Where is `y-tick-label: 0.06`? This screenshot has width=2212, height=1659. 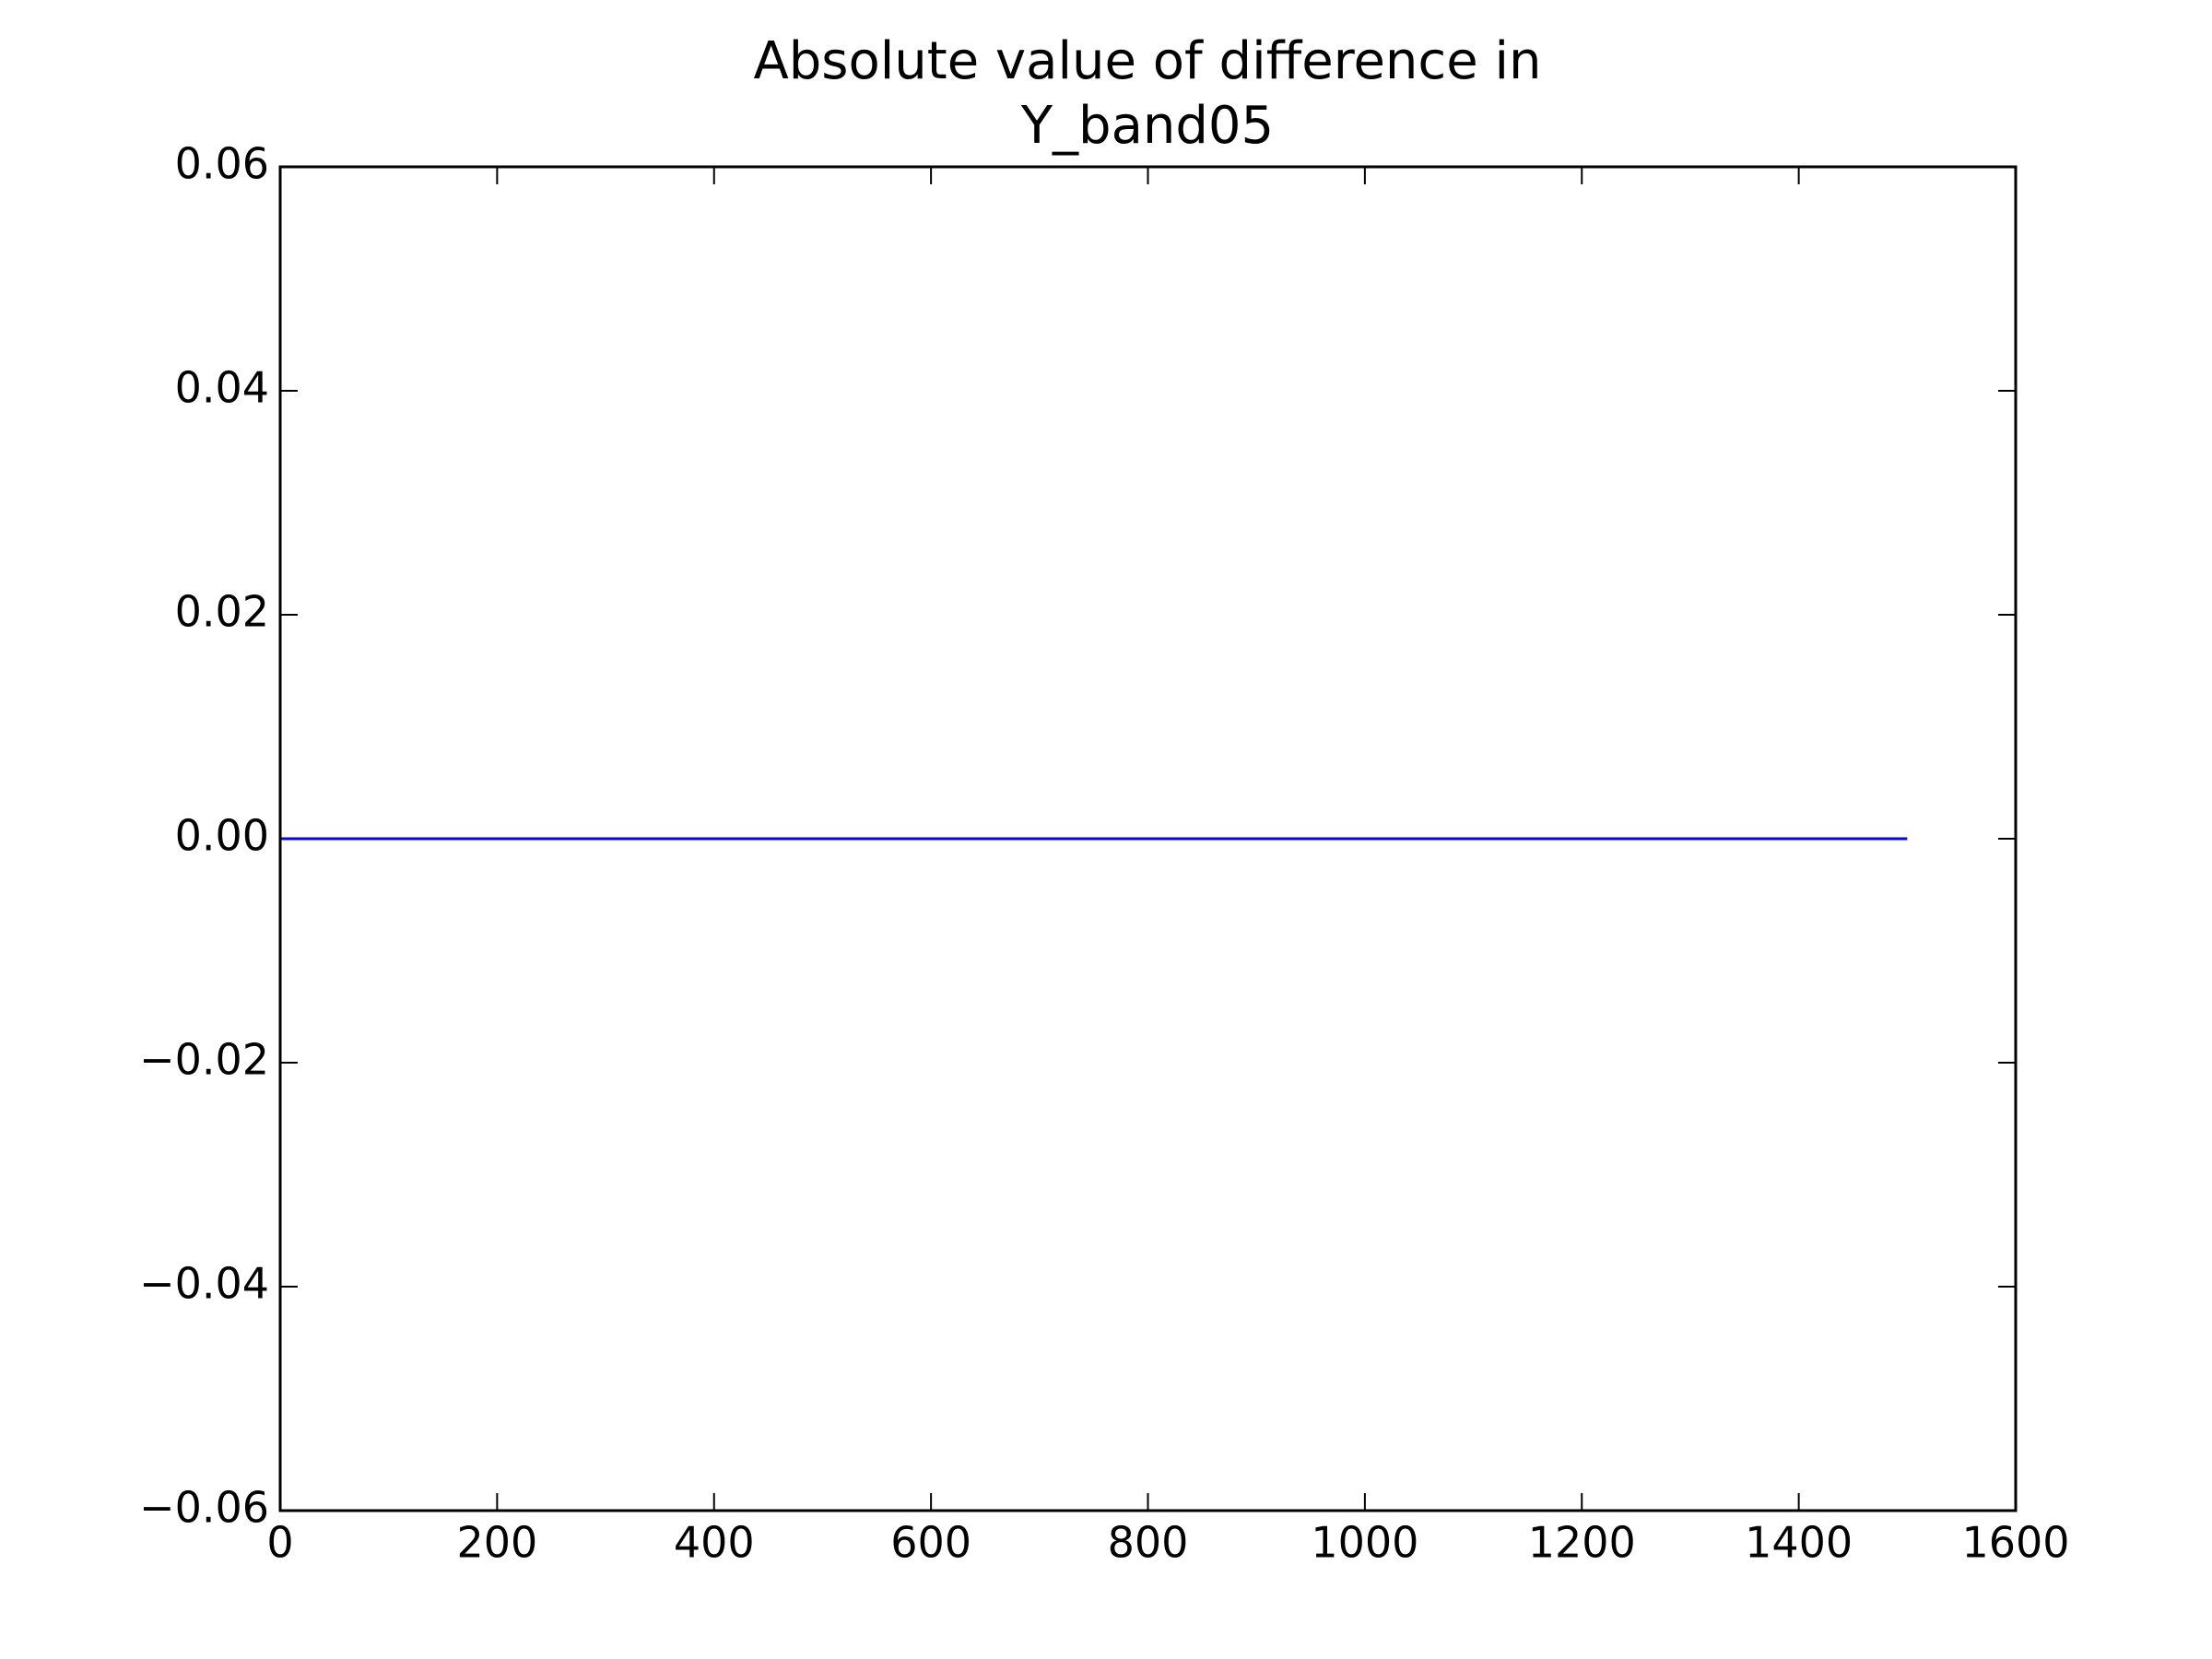 y-tick-label: 0.06 is located at coordinates (222, 164).